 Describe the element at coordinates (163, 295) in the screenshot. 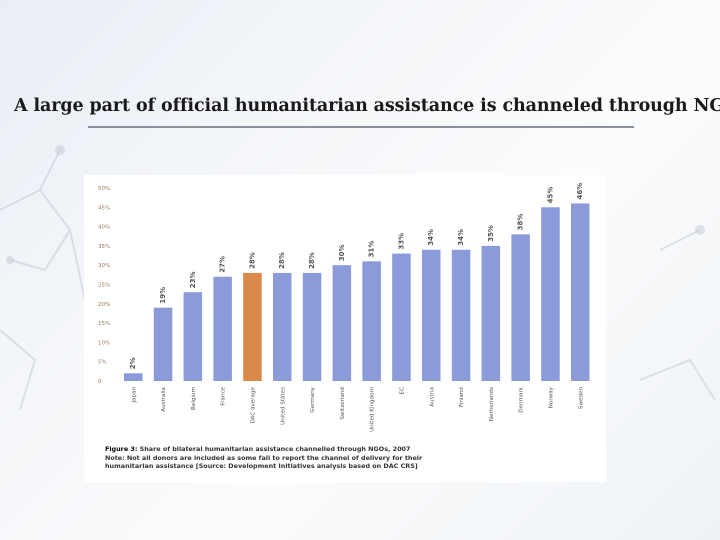

I see `value-label: 19%` at that location.